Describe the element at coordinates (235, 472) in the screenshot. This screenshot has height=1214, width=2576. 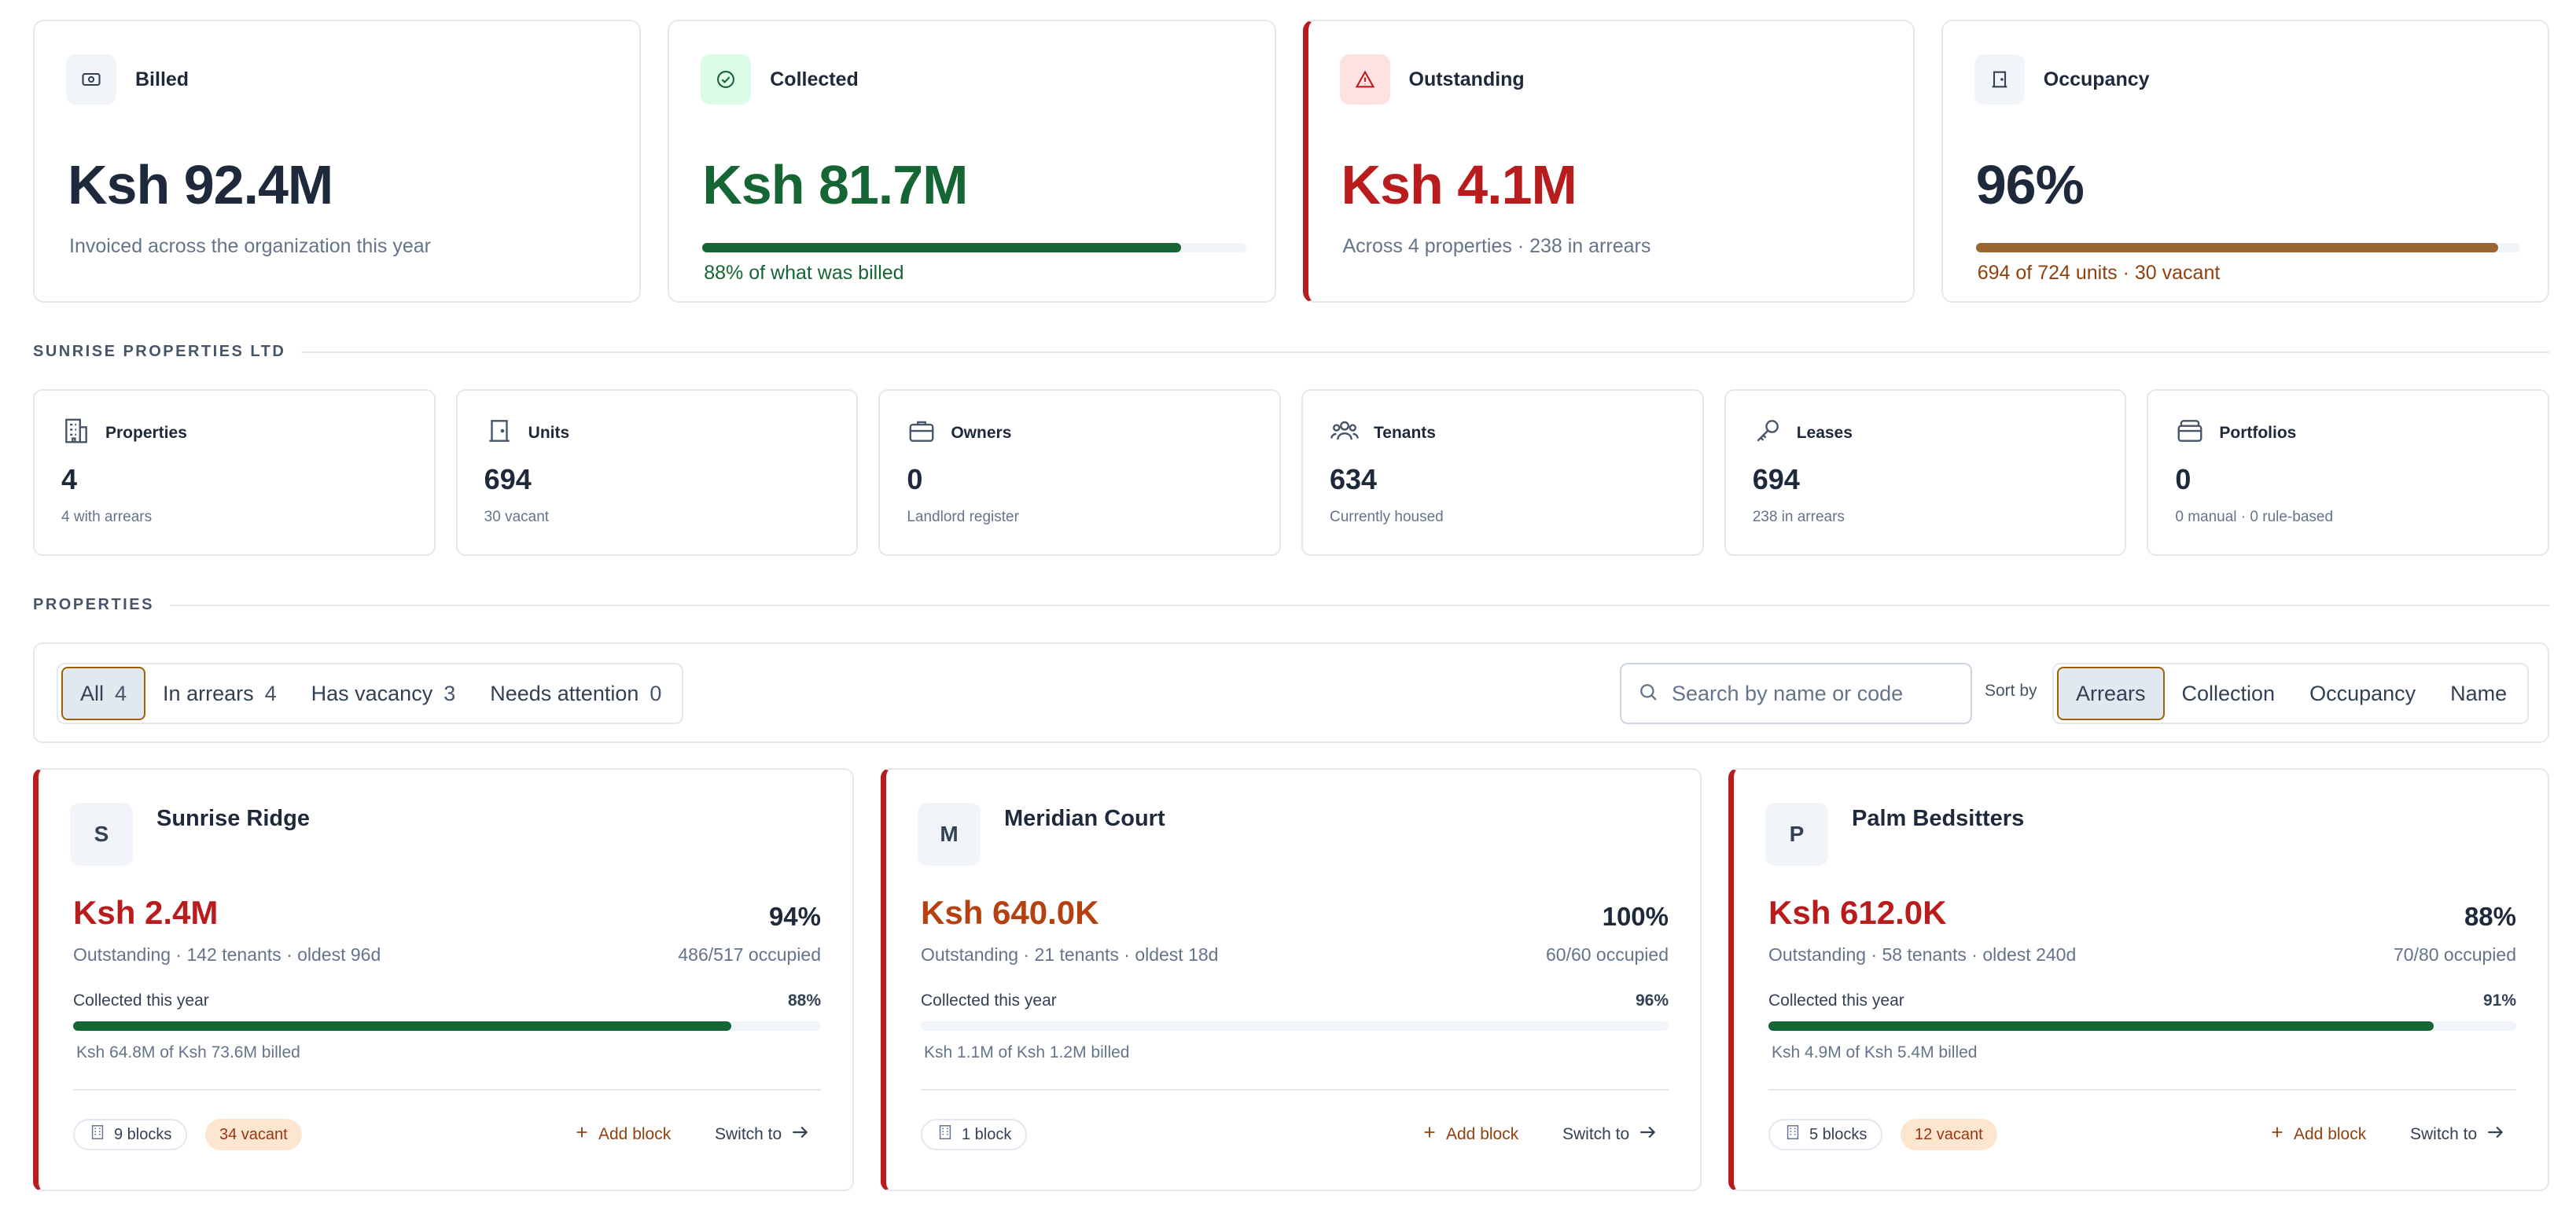
I see `stat-card-properties: Properties 4 4 with arrears` at that location.